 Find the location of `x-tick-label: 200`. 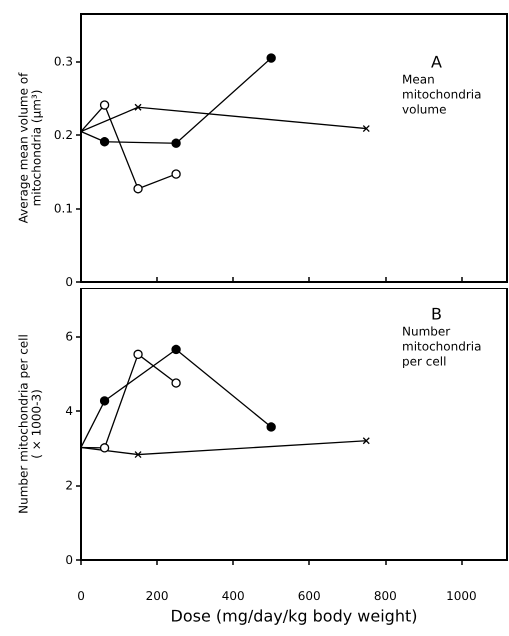

x-tick-label: 200 is located at coordinates (157, 596).